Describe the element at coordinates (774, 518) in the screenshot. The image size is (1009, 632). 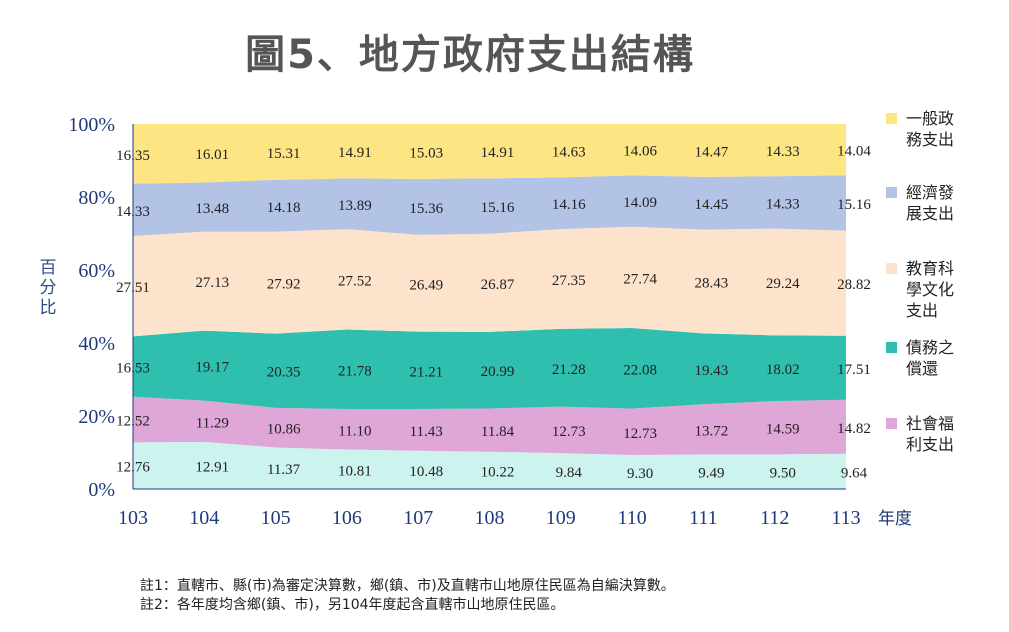
I see `x-tick-label: 112` at that location.